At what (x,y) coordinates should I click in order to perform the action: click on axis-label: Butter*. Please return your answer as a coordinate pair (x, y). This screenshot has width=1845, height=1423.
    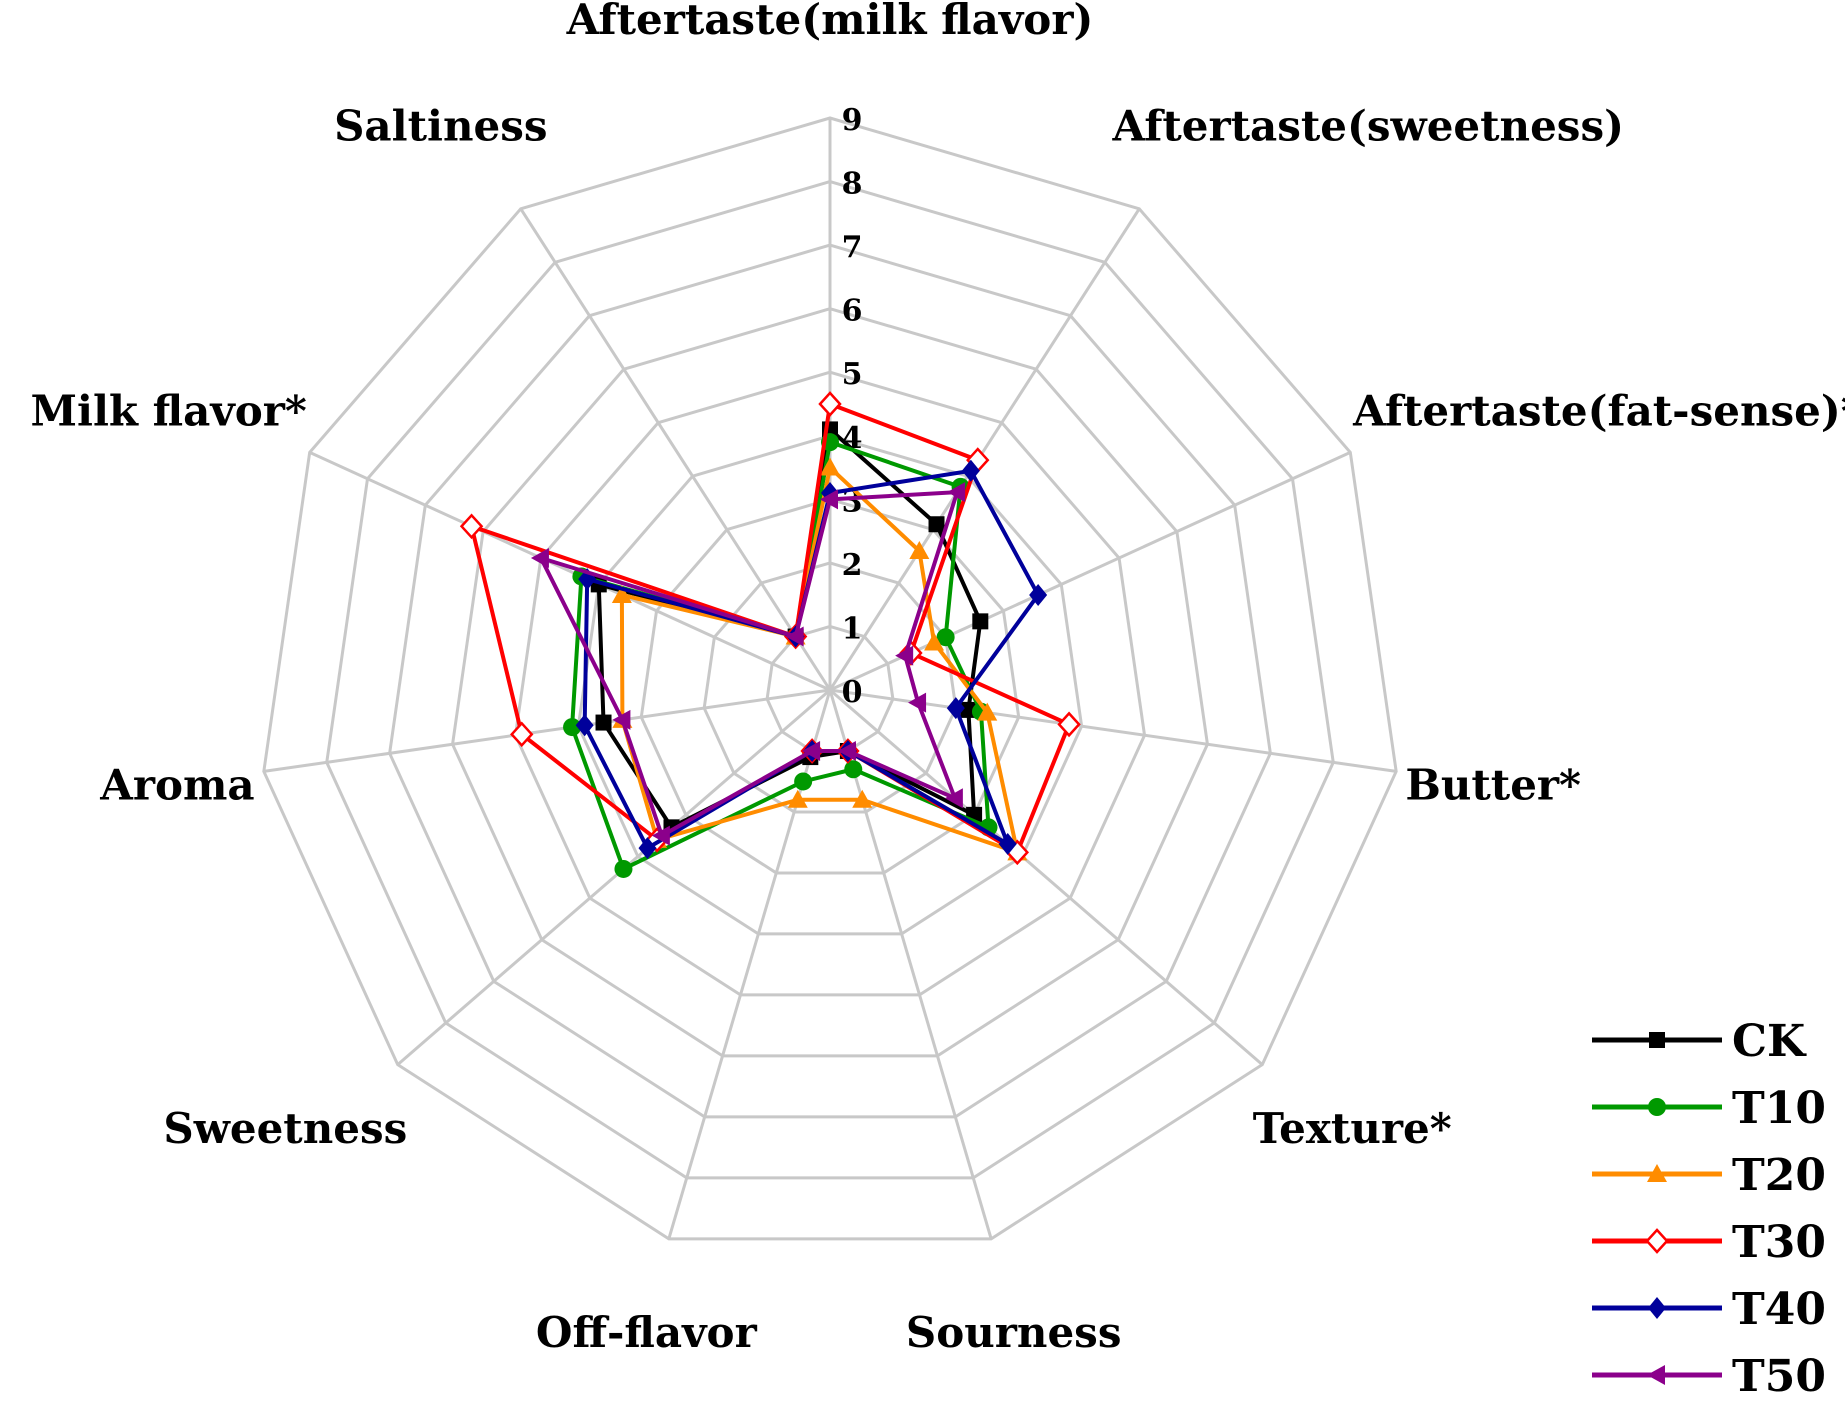
    Looking at the image, I should click on (1493, 784).